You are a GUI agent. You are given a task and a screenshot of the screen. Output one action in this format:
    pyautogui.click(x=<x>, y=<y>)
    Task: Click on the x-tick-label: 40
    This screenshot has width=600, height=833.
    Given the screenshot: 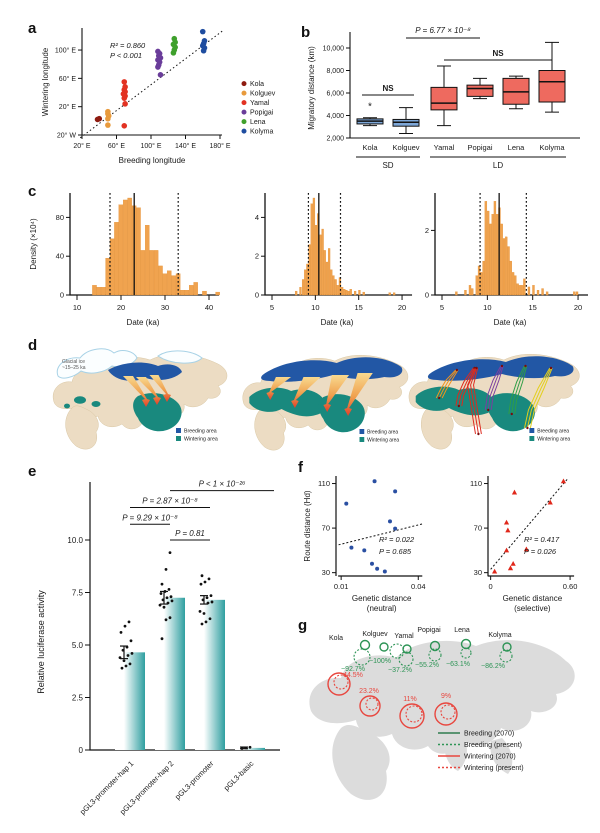 What is the action you would take?
    pyautogui.click(x=209, y=307)
    